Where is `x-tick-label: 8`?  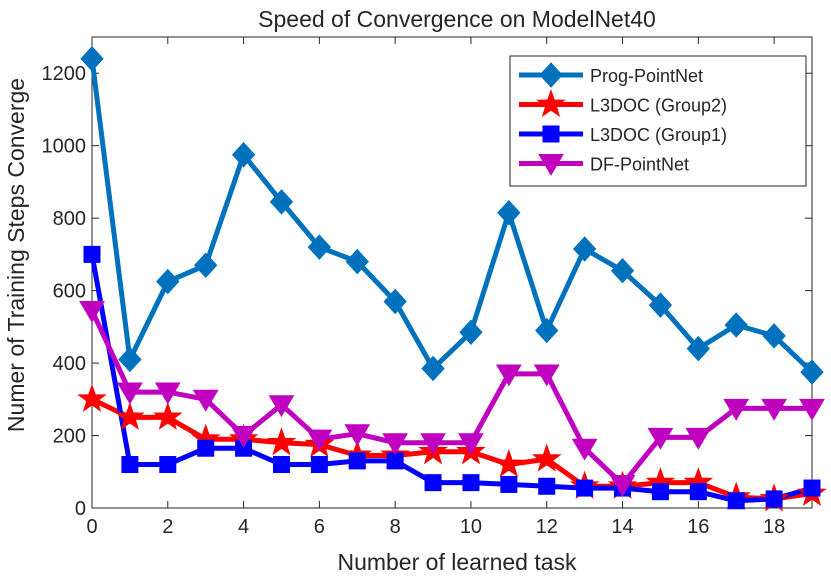 x-tick-label: 8 is located at coordinates (395, 527).